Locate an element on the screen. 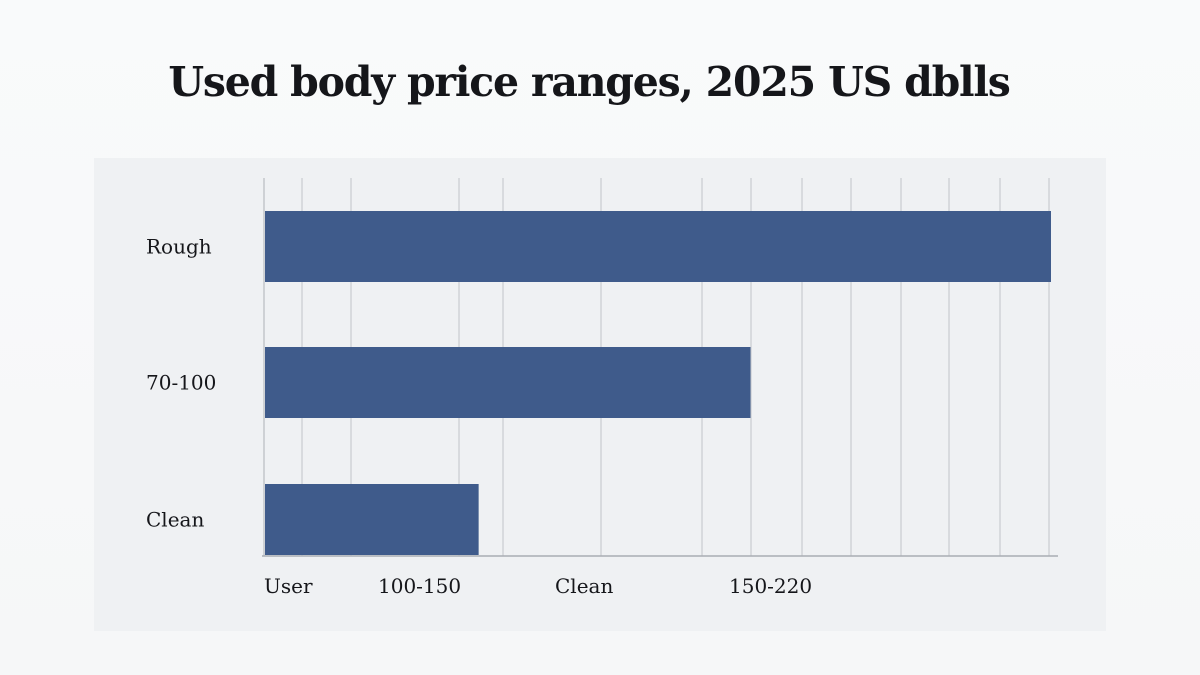  category-label-2: Clean is located at coordinates (175, 520).